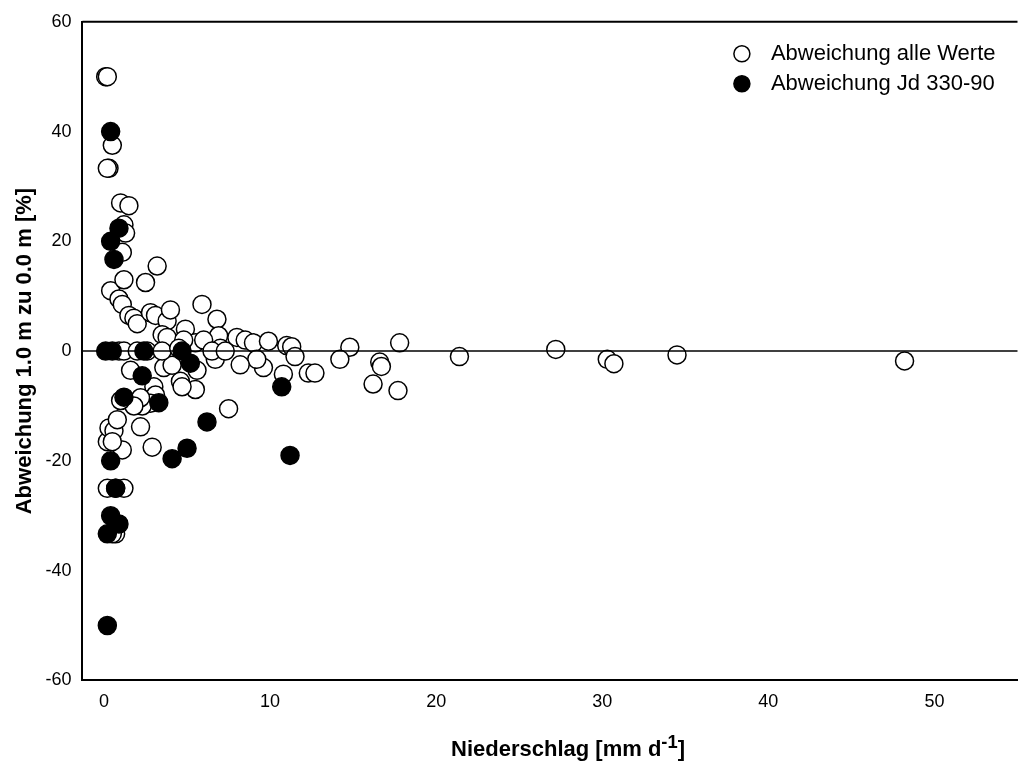 The width and height of the screenshot is (1036, 774). Describe the element at coordinates (270, 701) in the screenshot. I see `x-tick-label: 10` at that location.